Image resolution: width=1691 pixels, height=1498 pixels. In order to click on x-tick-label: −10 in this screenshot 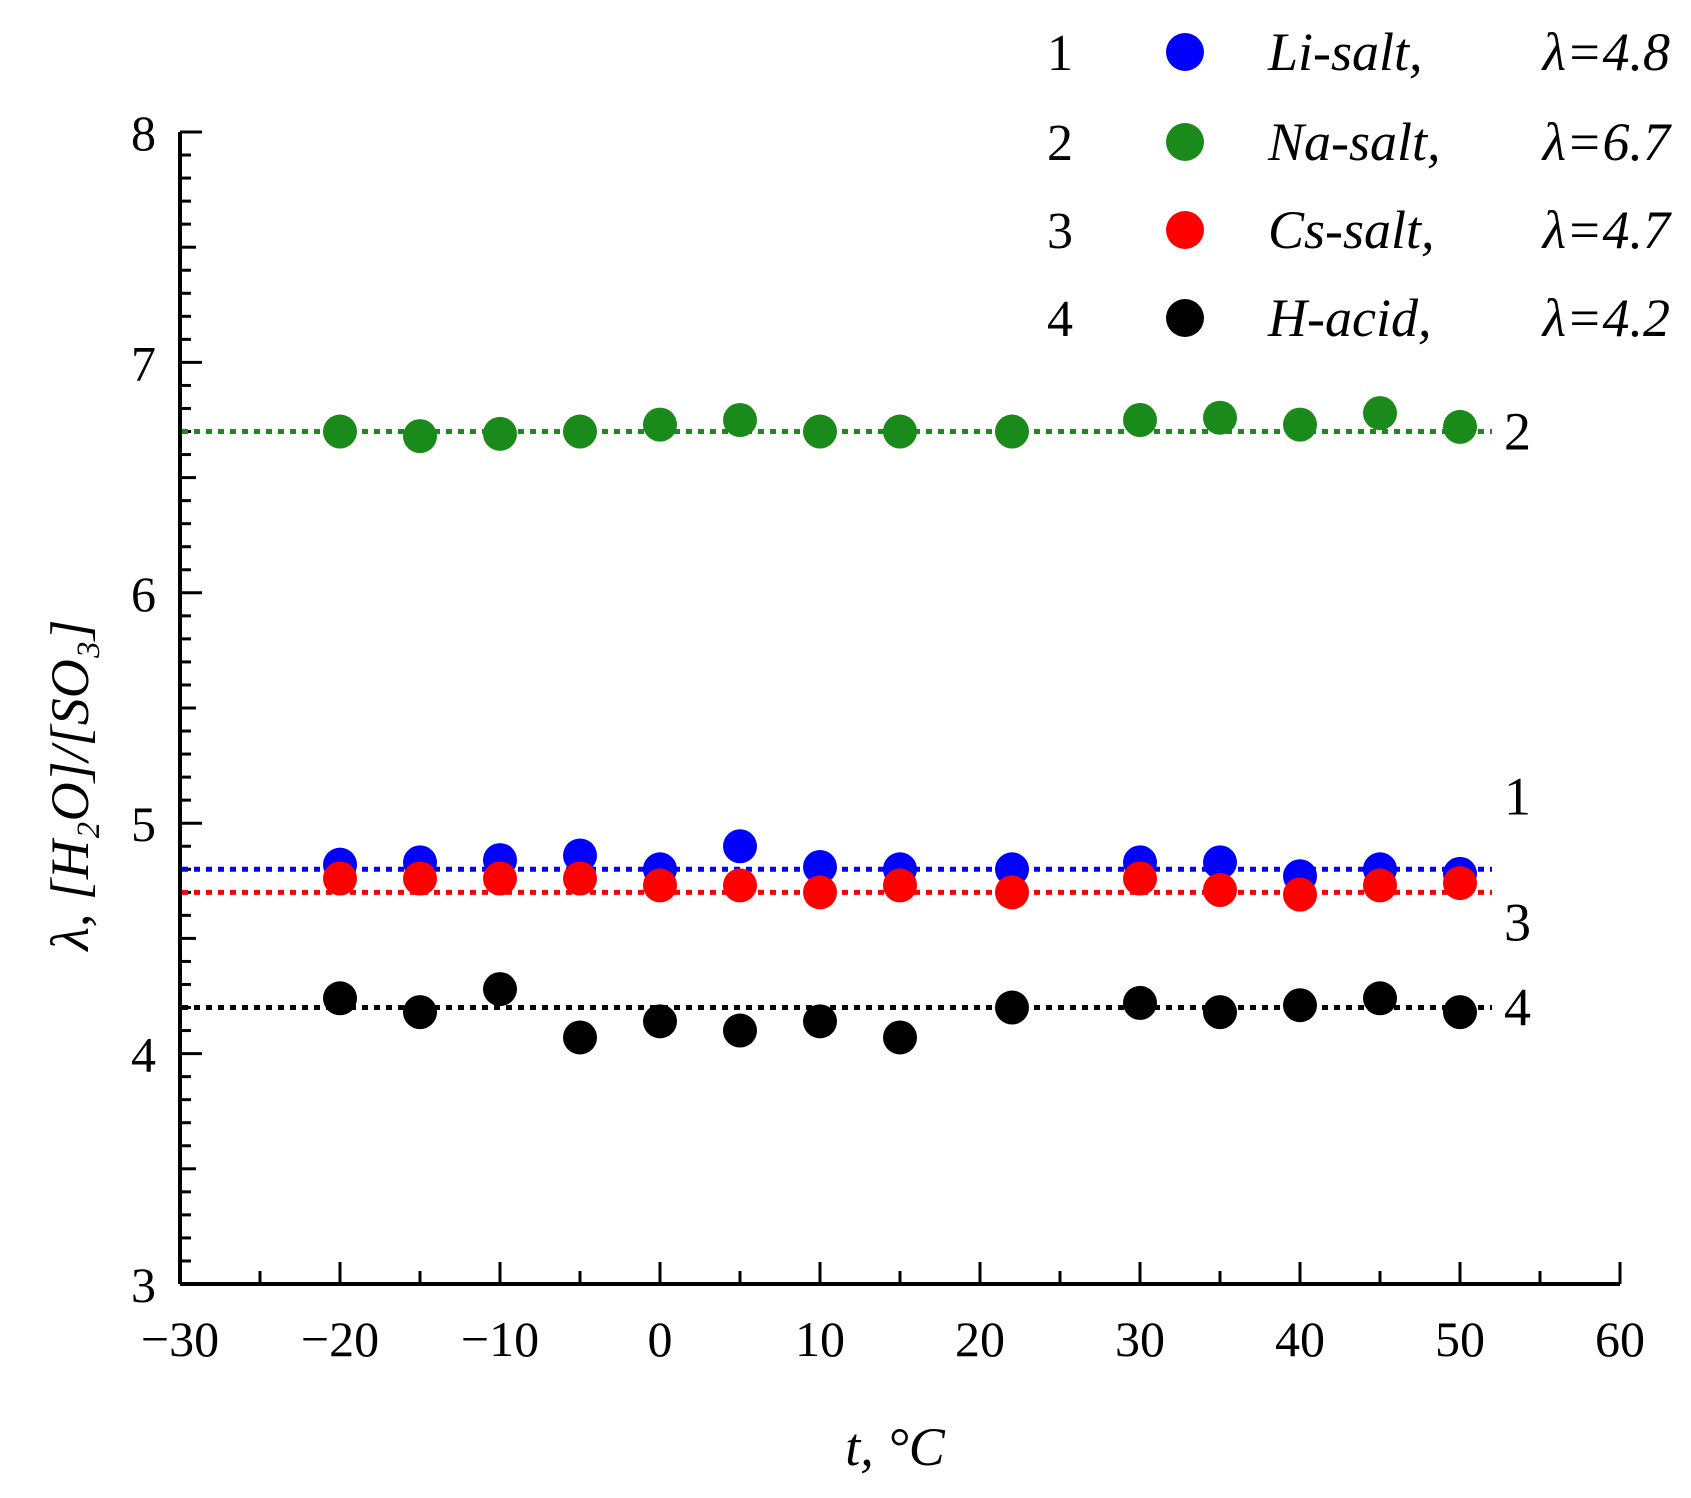, I will do `click(500, 1339)`.